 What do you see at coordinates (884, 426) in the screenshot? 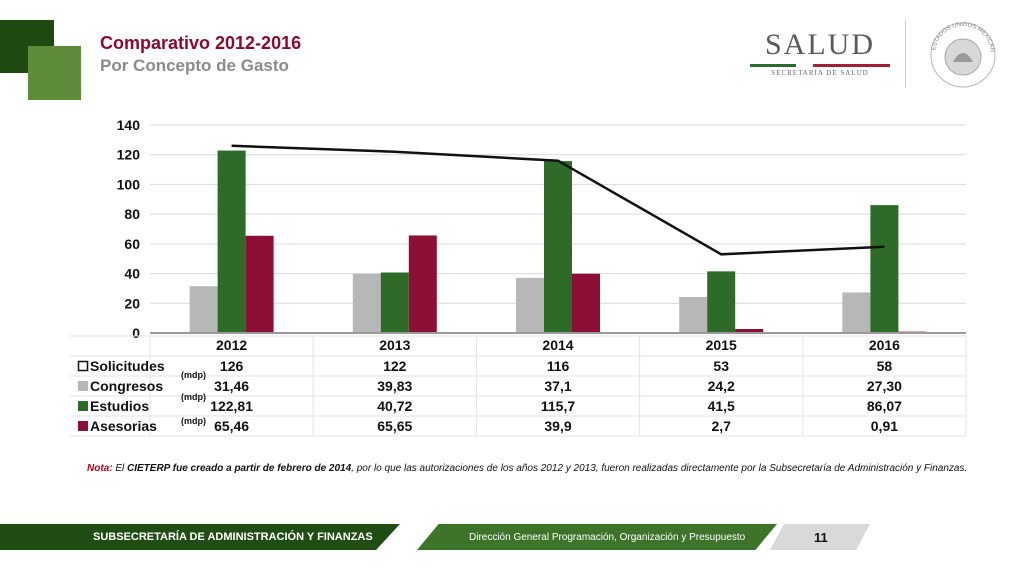
I see `cell-asesorias-2016: 0,91` at bounding box center [884, 426].